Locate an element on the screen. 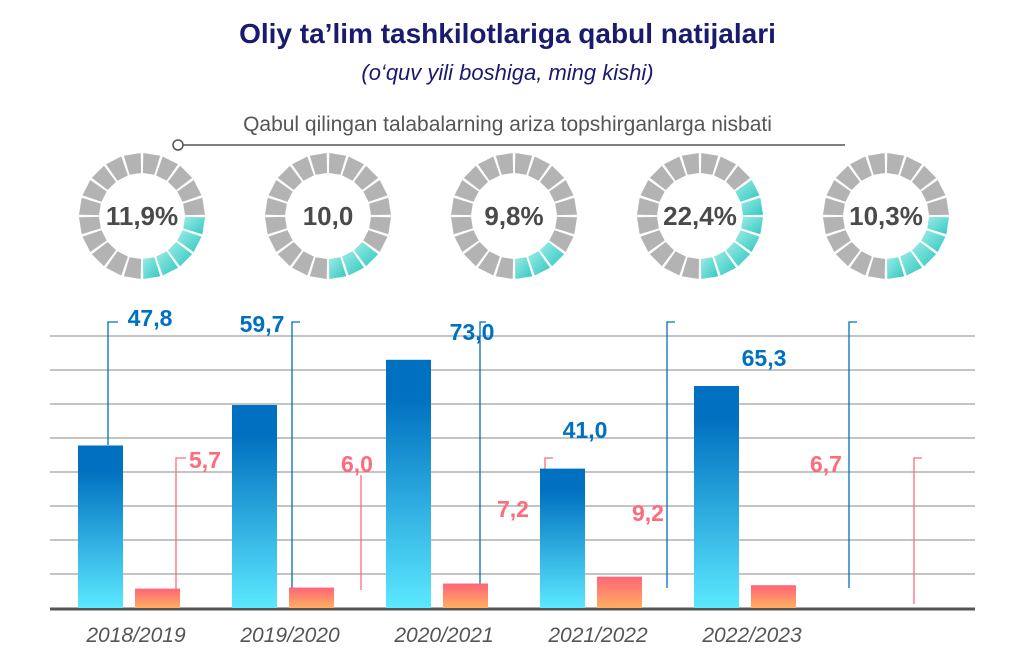  x-tick-label: 2018/2019 is located at coordinates (135, 635).